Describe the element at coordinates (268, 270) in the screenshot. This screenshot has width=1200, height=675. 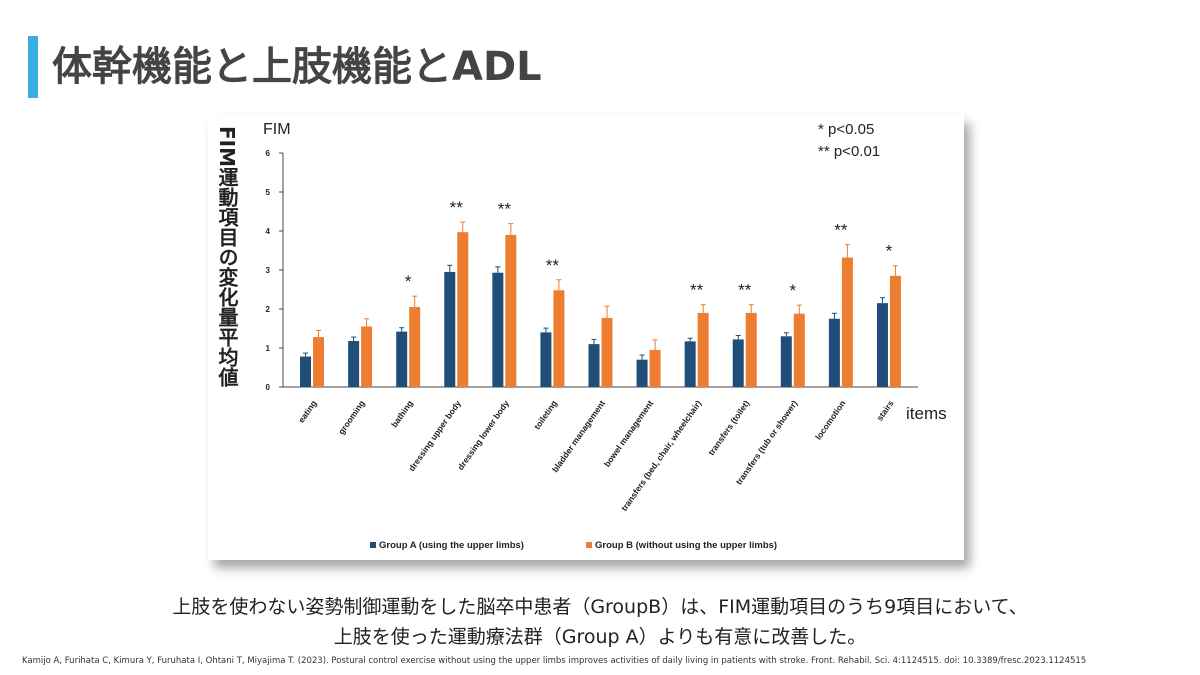
I see `y-tick-label: 3` at that location.